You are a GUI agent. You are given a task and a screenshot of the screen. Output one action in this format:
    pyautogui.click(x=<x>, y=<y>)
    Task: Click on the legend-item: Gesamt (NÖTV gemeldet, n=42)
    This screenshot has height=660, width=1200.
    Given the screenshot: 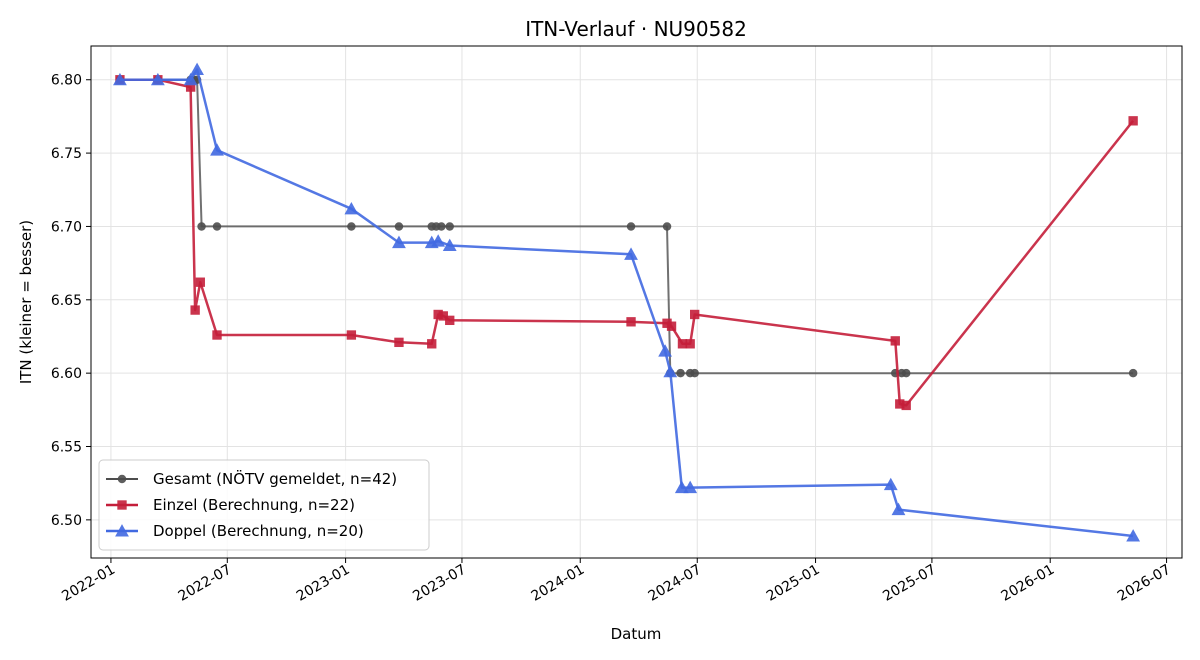 What is the action you would take?
    pyautogui.click(x=251, y=478)
    